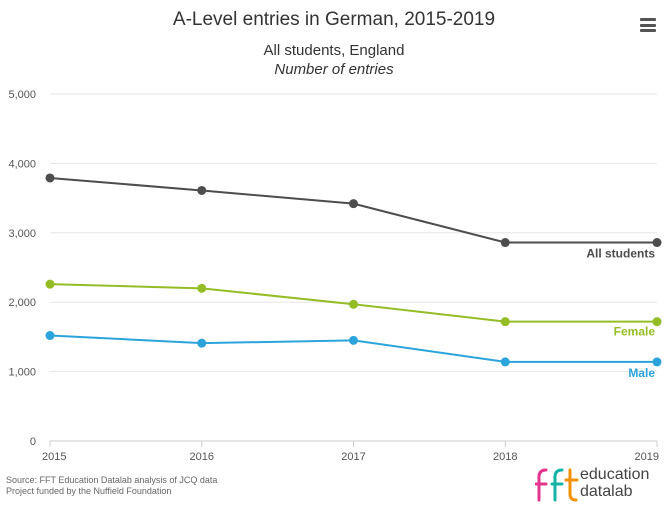 The height and width of the screenshot is (517, 668). I want to click on logo-text: education datalab, so click(614, 483).